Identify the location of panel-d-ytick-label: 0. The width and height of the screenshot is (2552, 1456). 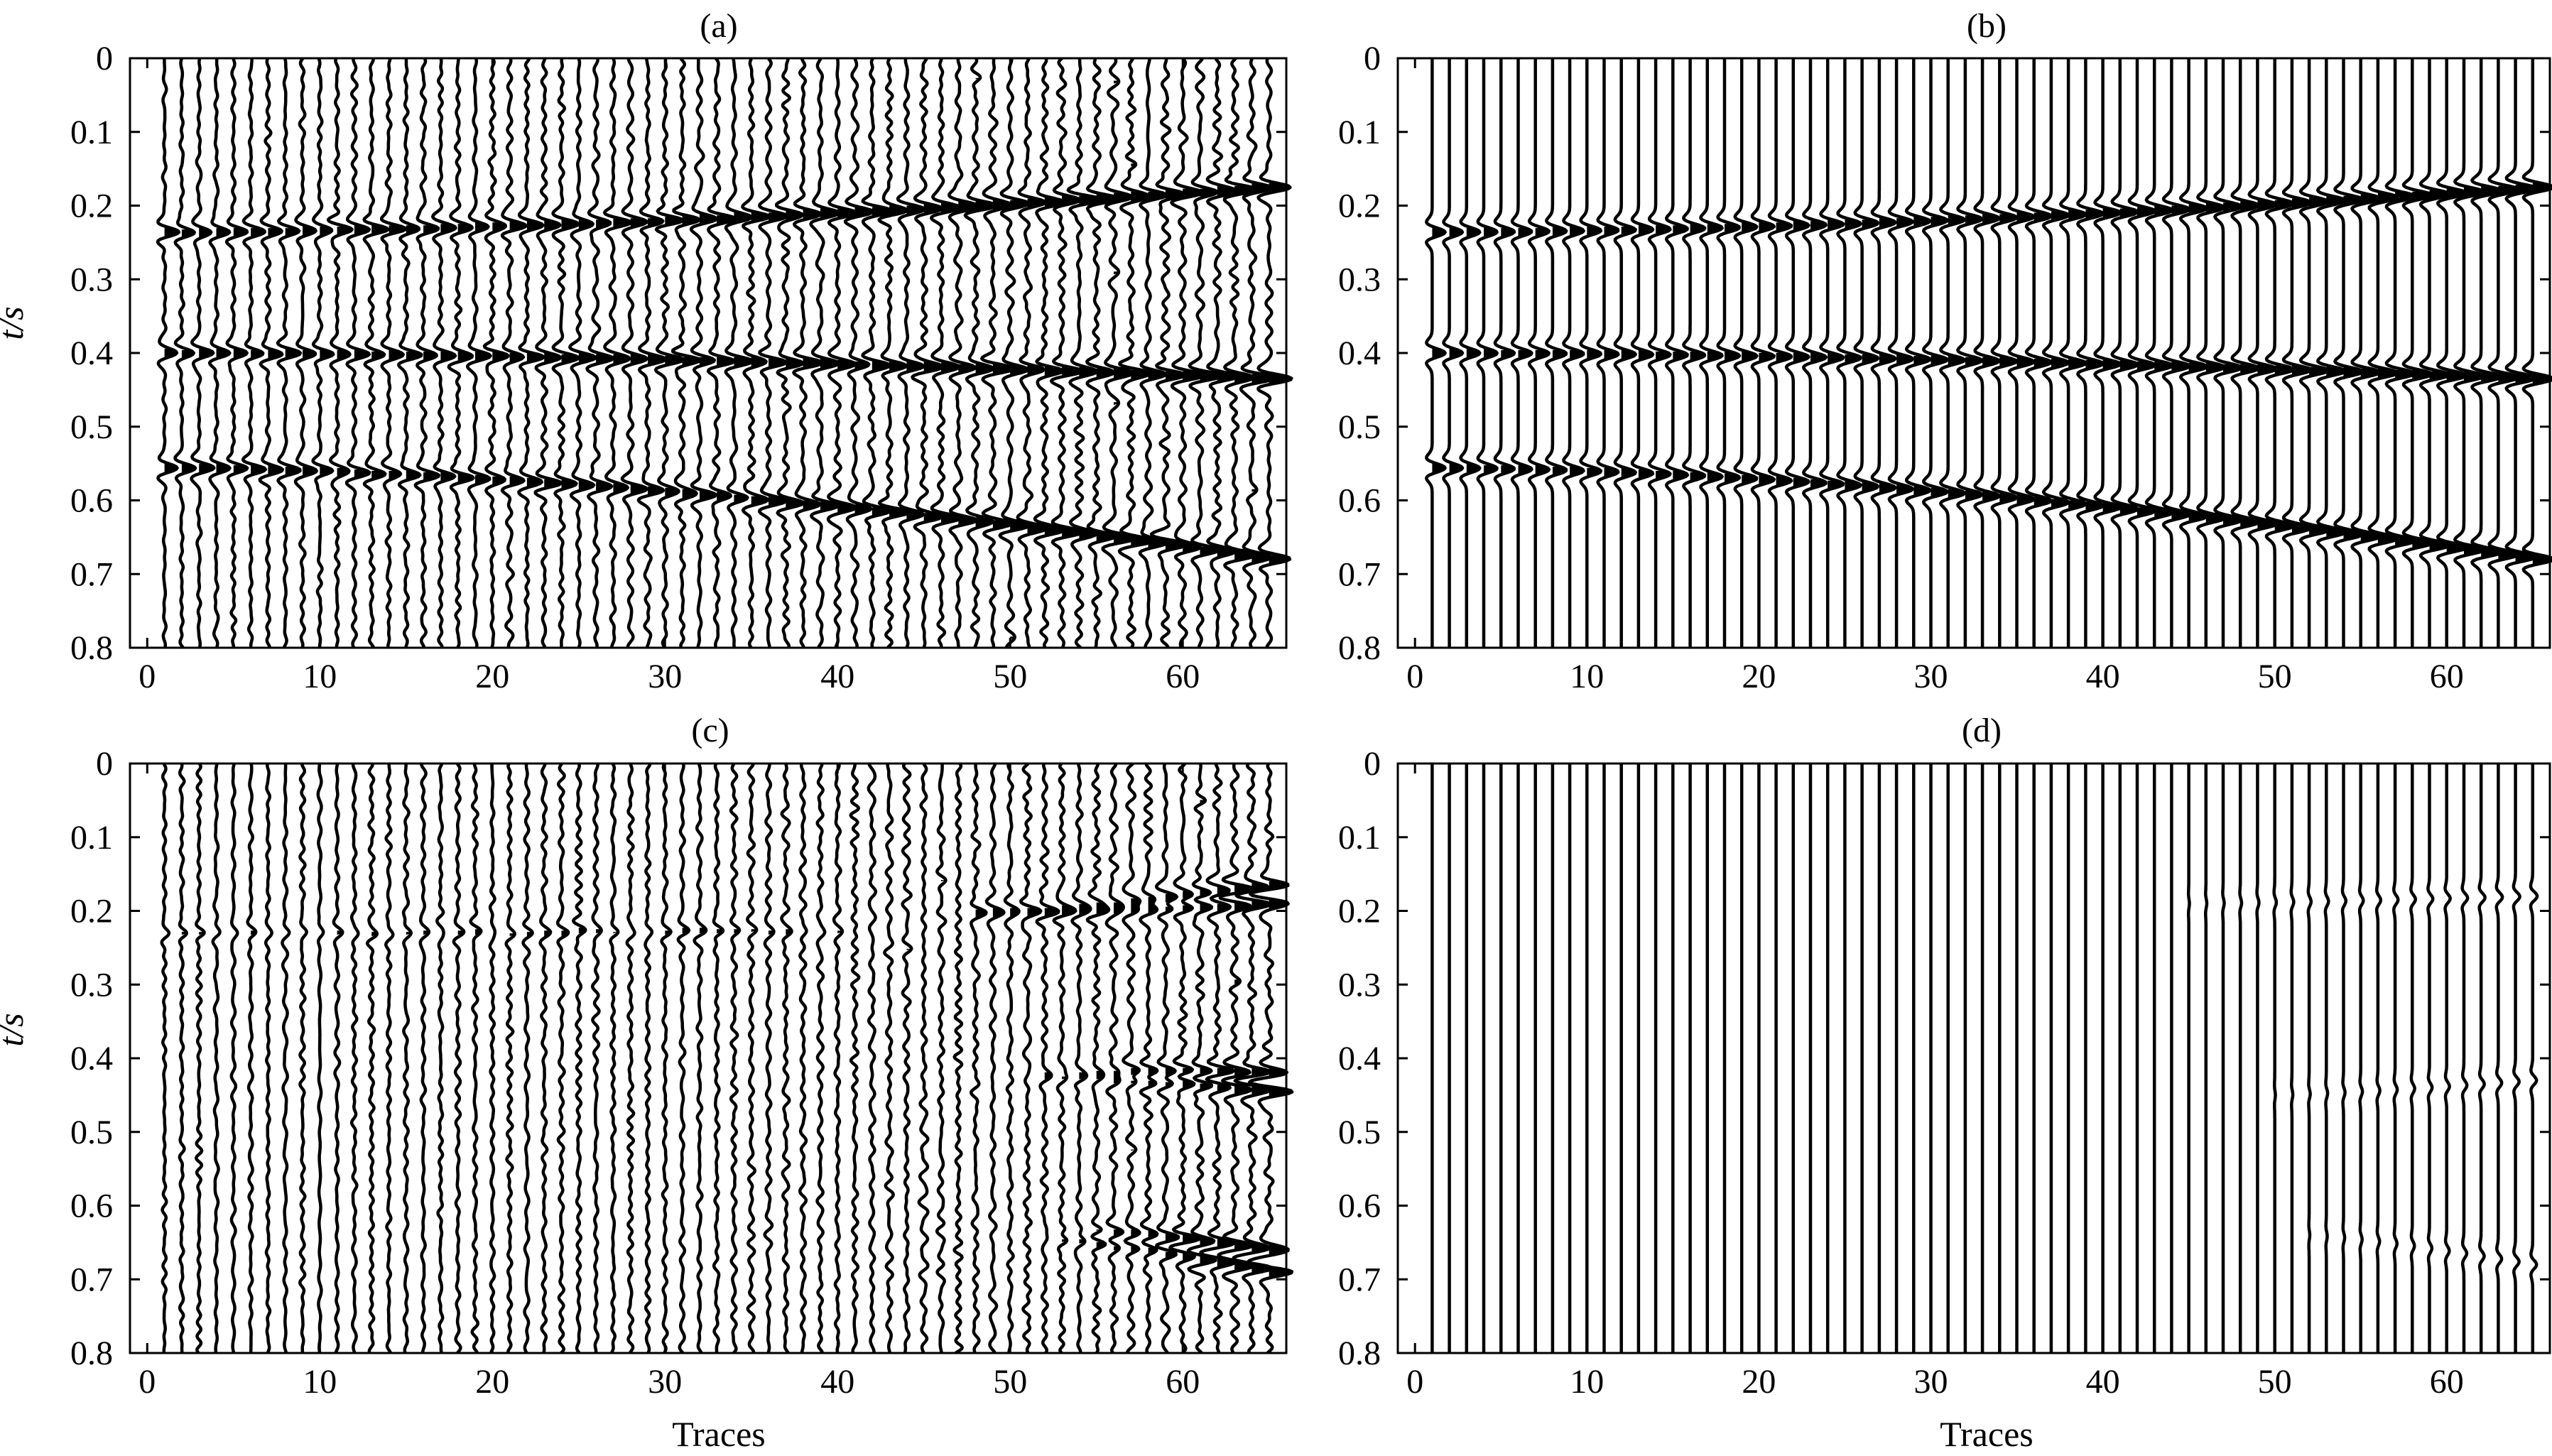
(1372, 764).